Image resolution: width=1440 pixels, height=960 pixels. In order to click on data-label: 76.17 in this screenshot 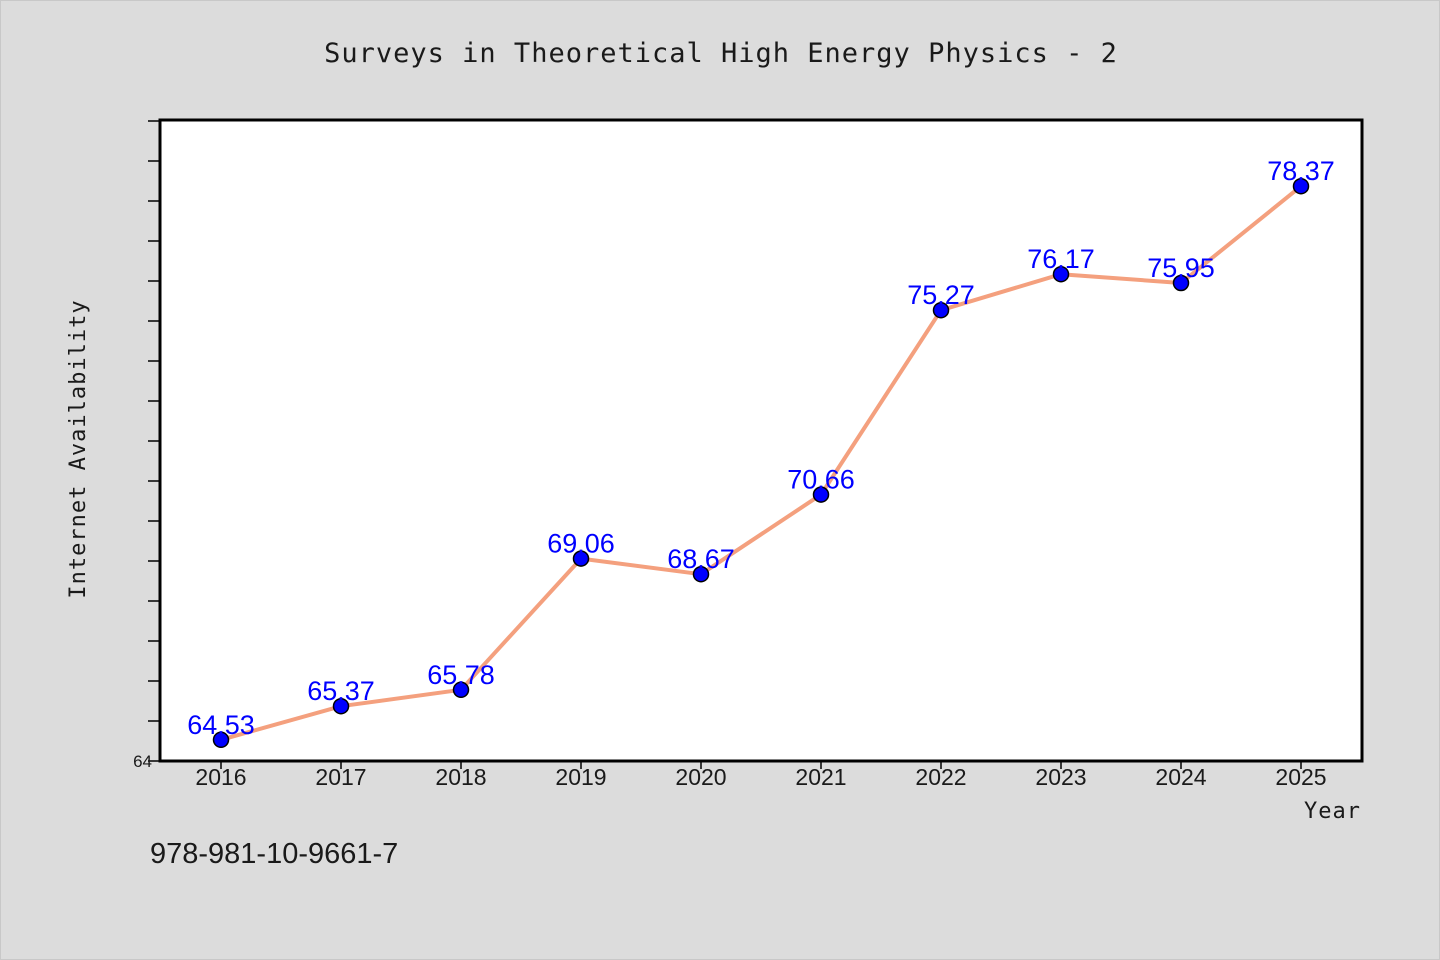, I will do `click(1061, 259)`.